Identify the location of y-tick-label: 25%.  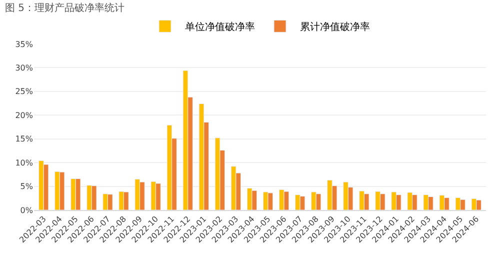
(24, 91).